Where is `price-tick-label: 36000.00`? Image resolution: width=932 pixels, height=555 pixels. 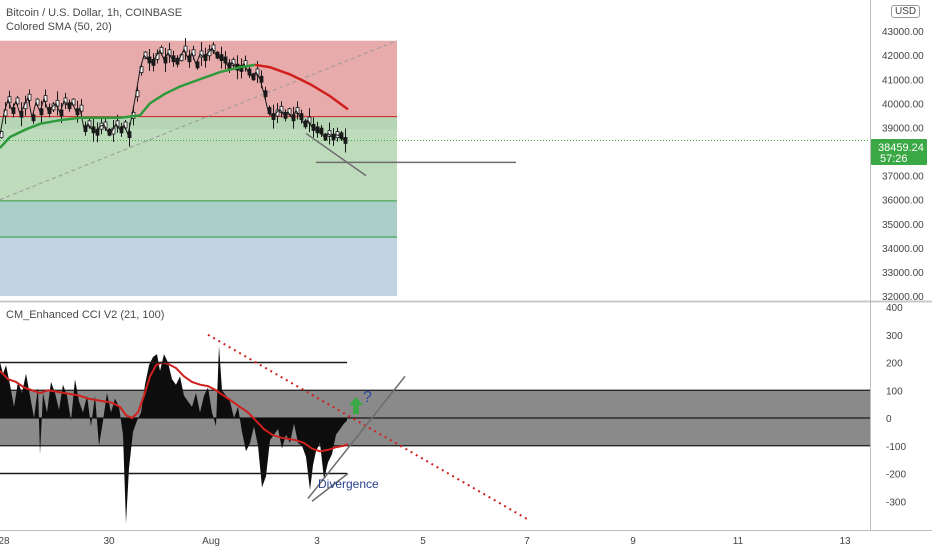
price-tick-label: 36000.00 is located at coordinates (903, 201).